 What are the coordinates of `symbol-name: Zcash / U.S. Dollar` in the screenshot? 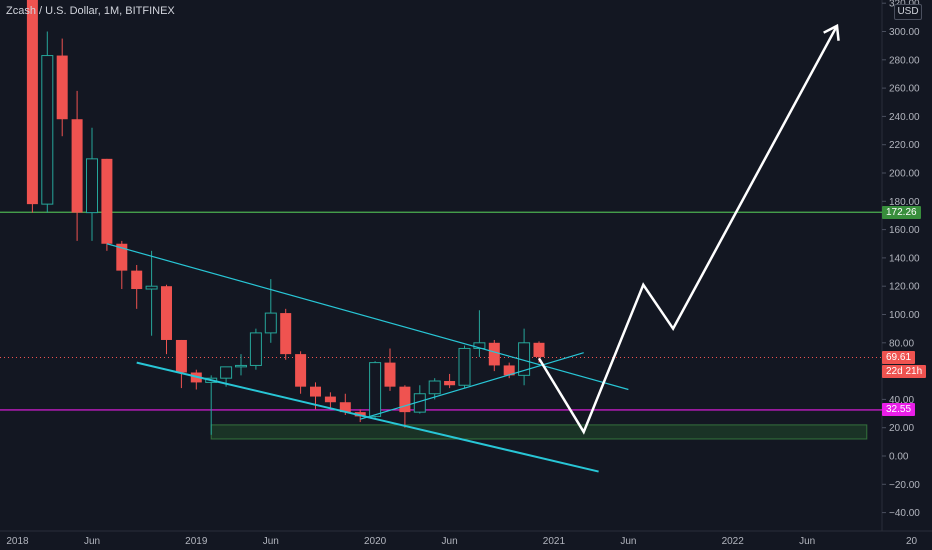 It's located at (52, 11).